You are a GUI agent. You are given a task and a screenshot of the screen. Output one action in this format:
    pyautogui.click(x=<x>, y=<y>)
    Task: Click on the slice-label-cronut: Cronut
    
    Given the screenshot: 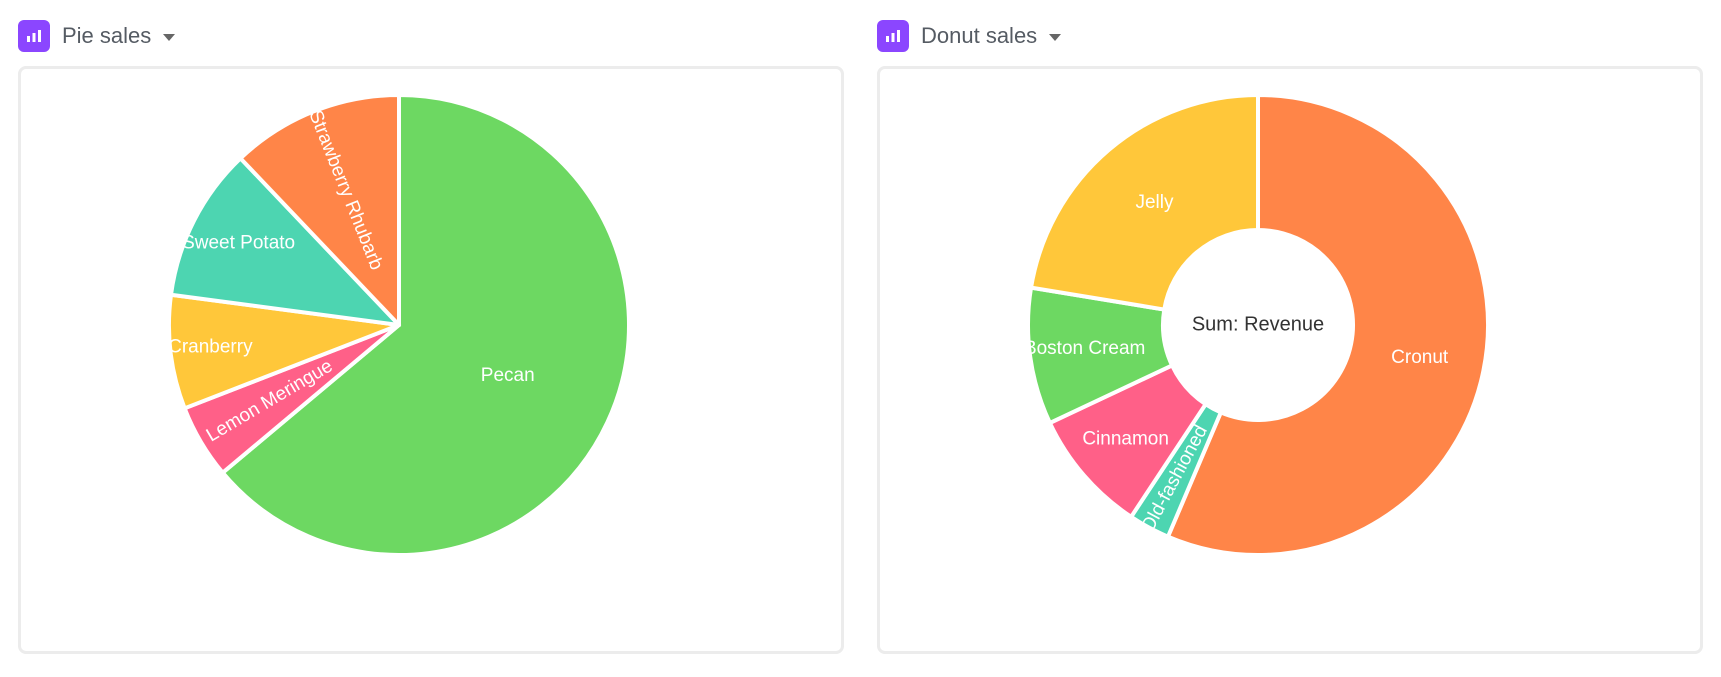 What is the action you would take?
    pyautogui.click(x=1420, y=357)
    